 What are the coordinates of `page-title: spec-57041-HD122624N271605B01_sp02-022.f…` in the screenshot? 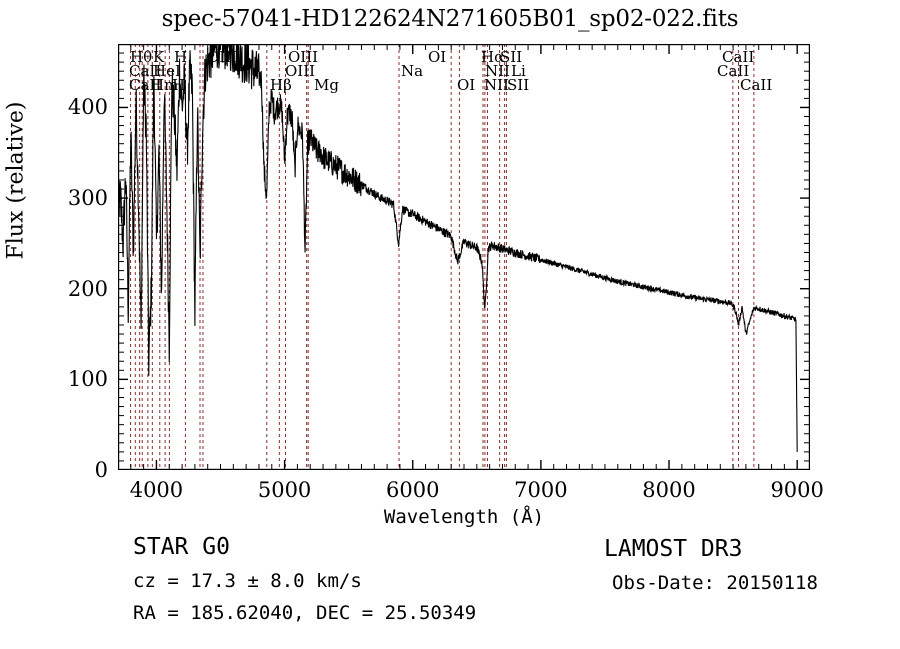 It's located at (450, 19).